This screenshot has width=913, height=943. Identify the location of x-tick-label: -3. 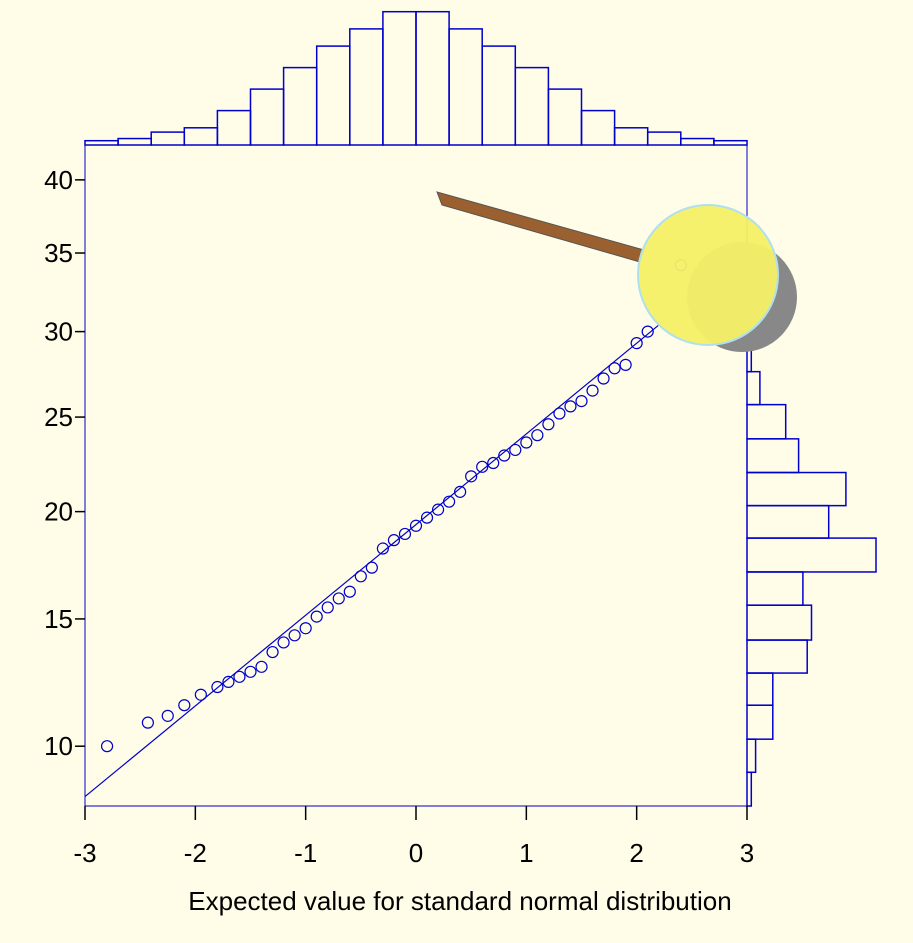
(84, 853).